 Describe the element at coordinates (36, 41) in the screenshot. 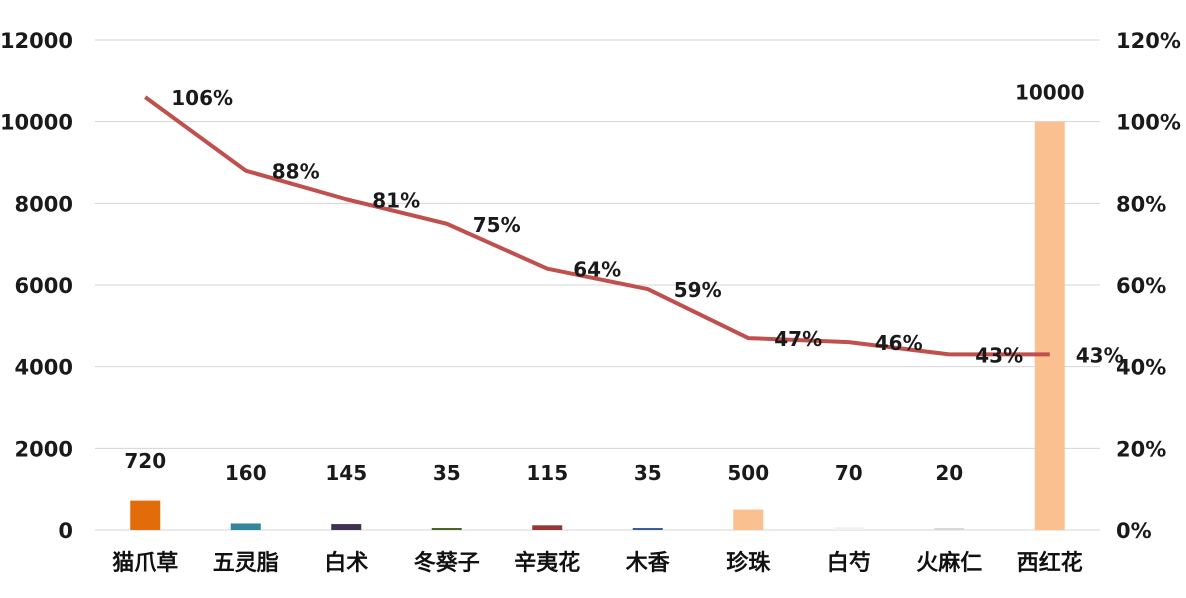

I see `left-tick-label: 12000` at that location.